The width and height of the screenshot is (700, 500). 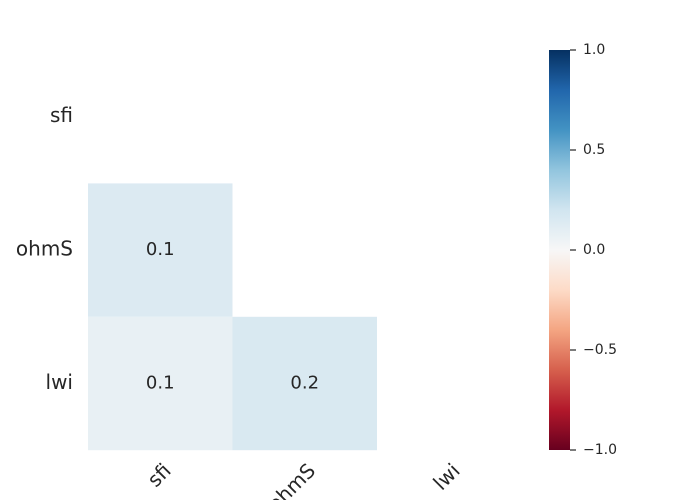 I want to click on cell-label: 0.2, so click(x=304, y=383).